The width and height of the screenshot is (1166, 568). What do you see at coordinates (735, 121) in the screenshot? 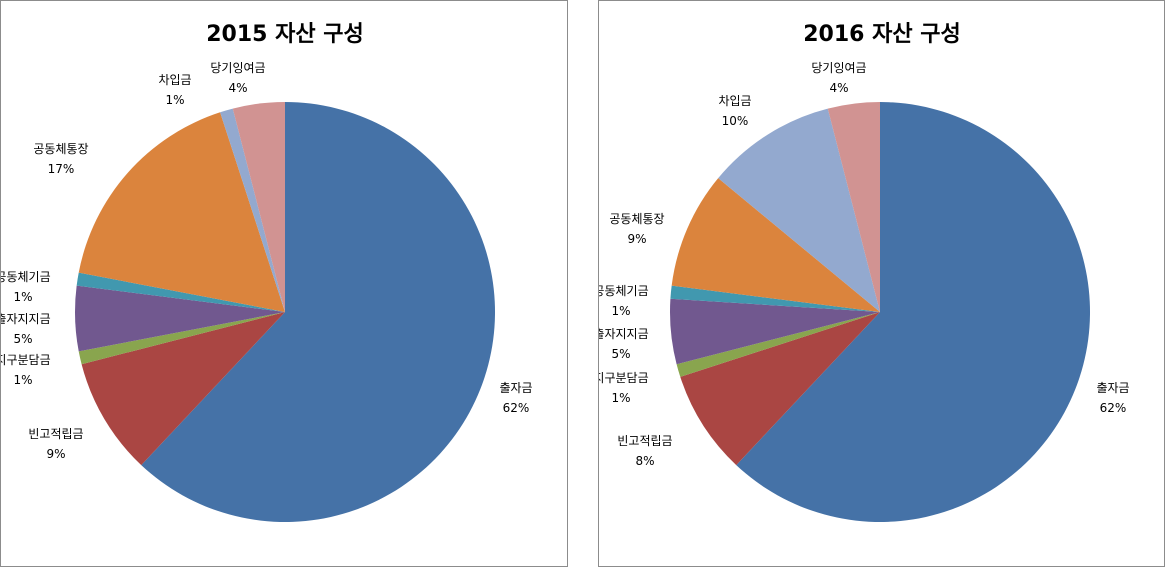
I see `slice-value-label: 10%` at bounding box center [735, 121].